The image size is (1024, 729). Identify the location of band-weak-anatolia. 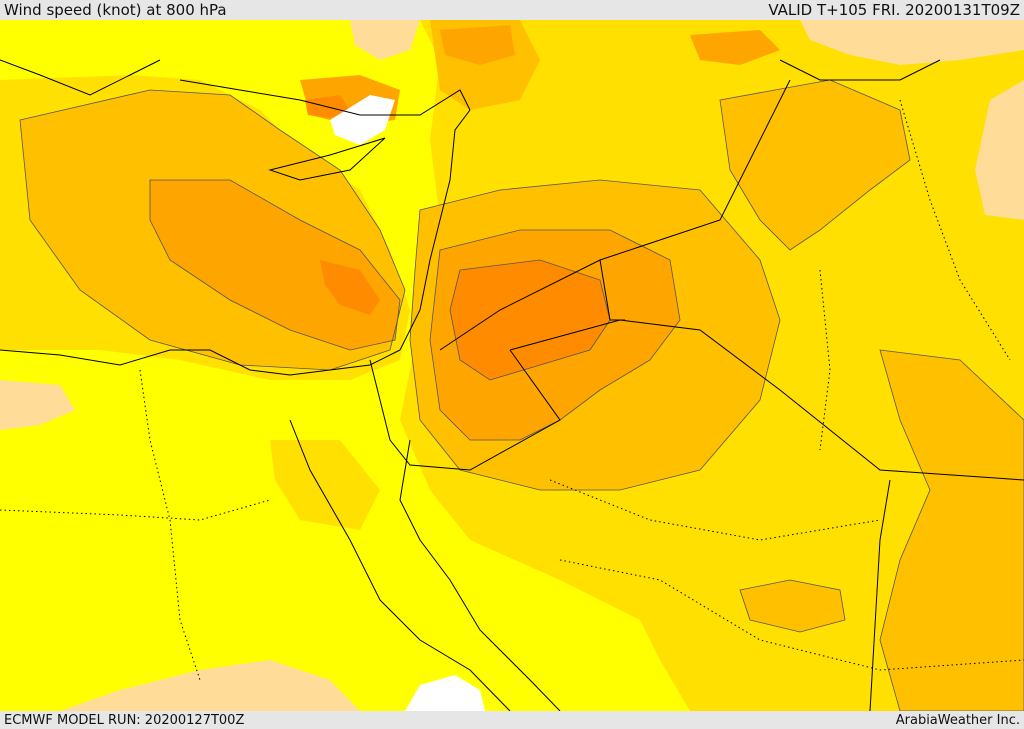
(385, 40).